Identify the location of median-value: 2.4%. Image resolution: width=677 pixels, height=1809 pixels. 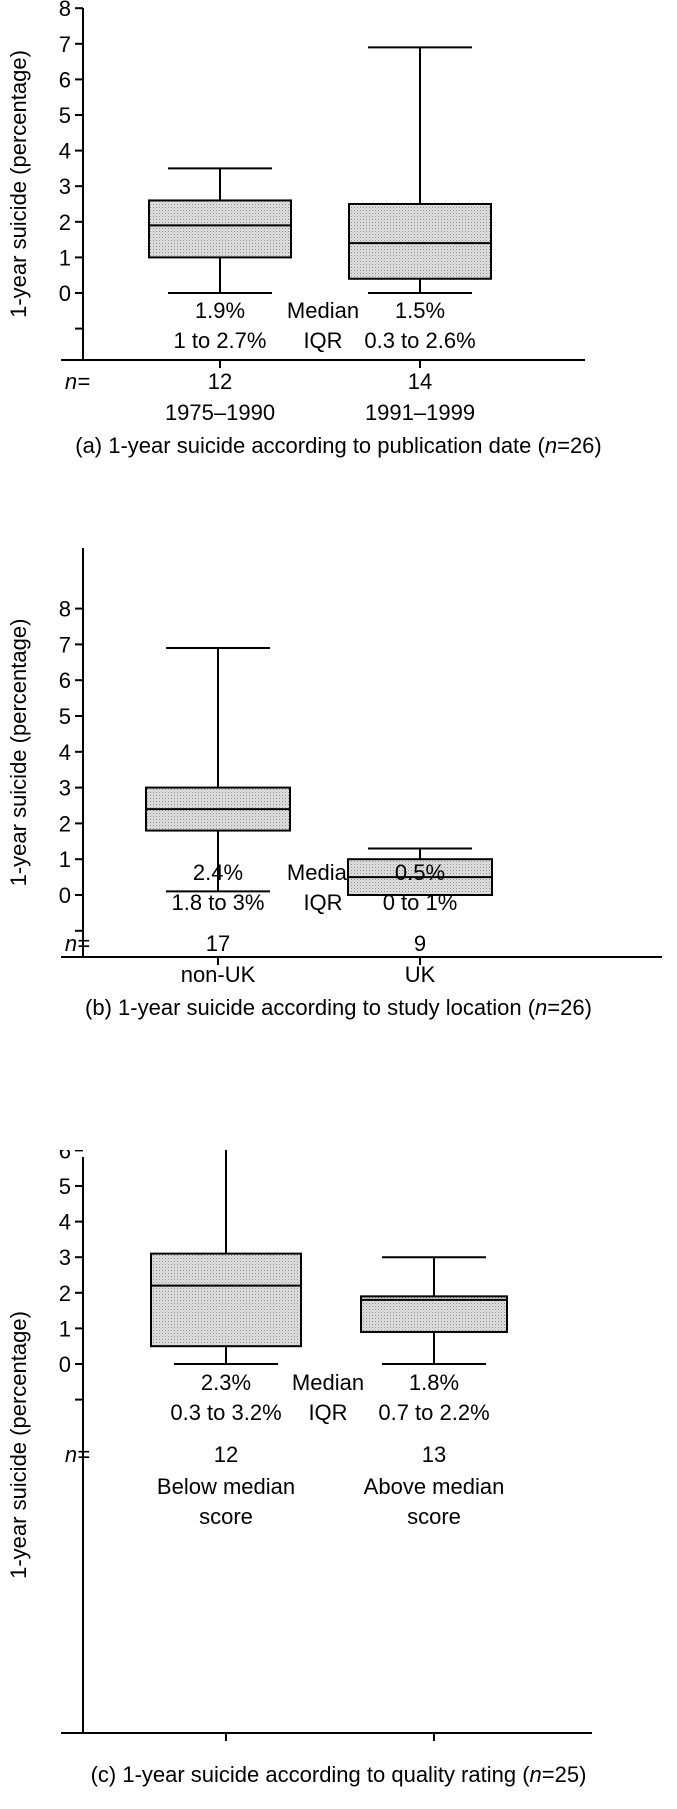
(218, 872).